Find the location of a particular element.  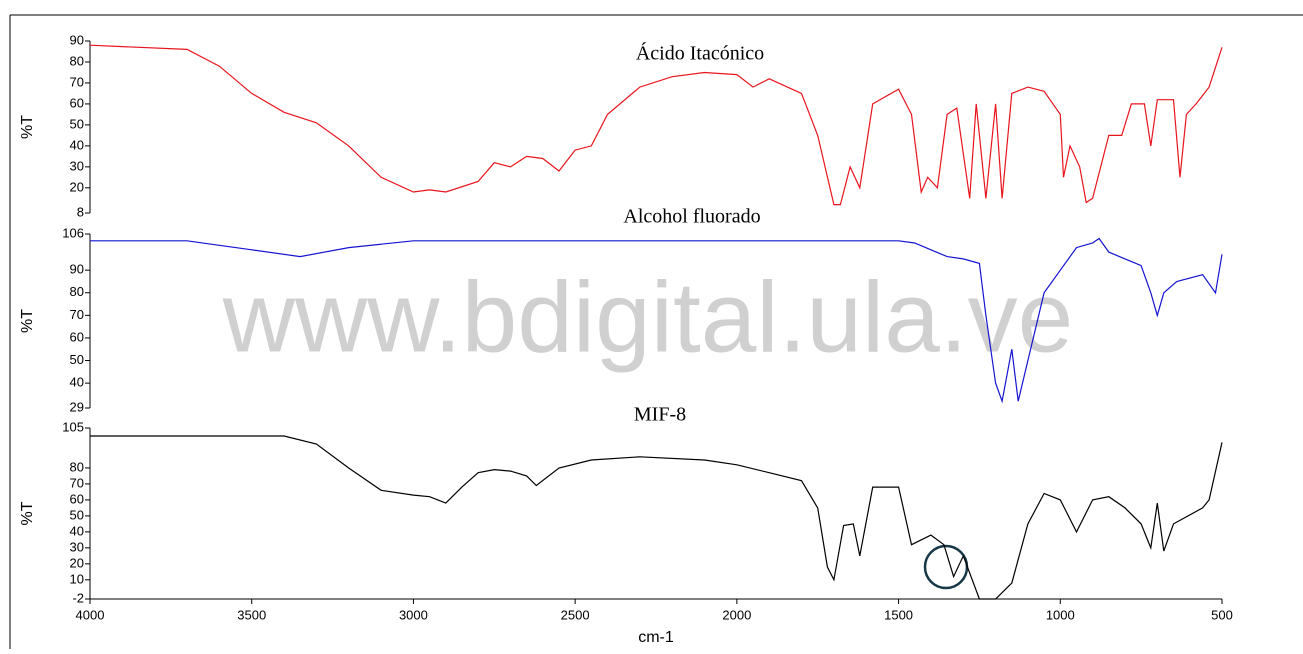

y-tick-label: -2 is located at coordinates (78, 597).